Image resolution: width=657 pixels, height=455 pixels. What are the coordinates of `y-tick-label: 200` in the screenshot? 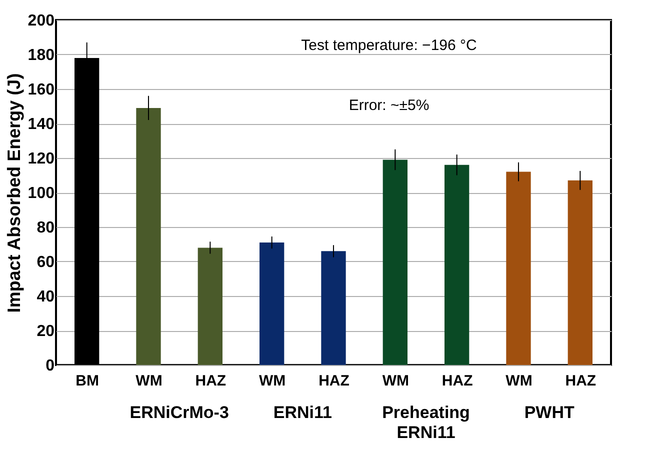 It's located at (41, 21).